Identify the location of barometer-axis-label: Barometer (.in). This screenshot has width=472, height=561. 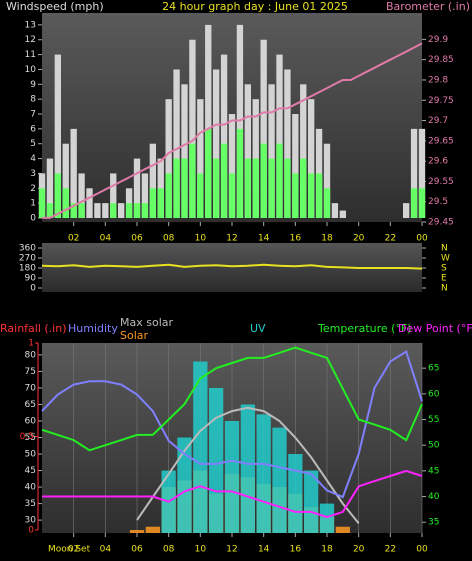
(428, 6).